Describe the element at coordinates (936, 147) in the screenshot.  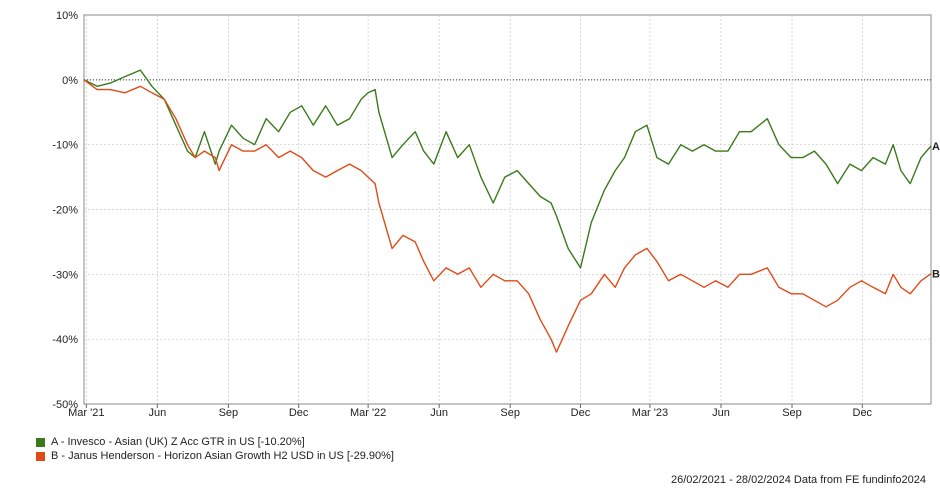
I see `series-end-label-a: A` at that location.